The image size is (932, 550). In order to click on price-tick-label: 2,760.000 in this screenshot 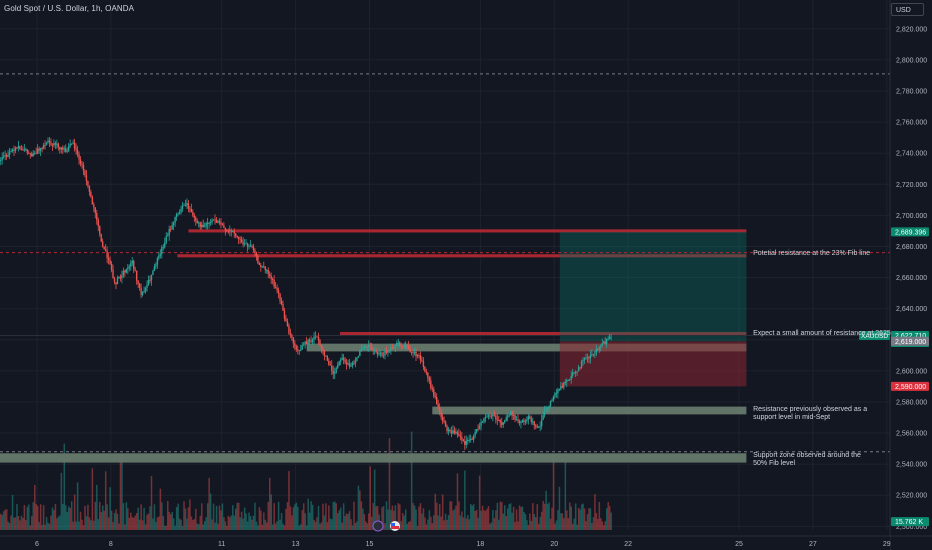, I will do `click(911, 123)`.